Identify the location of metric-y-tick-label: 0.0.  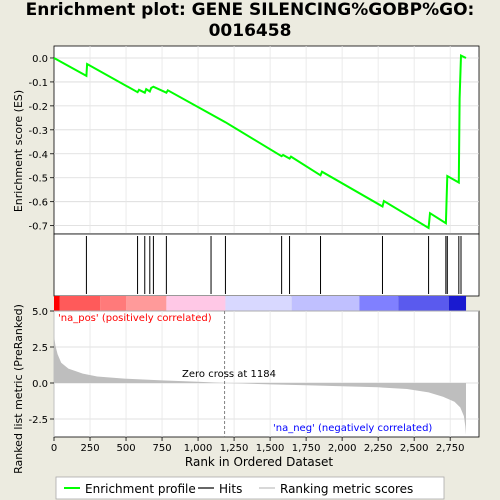
(40, 384).